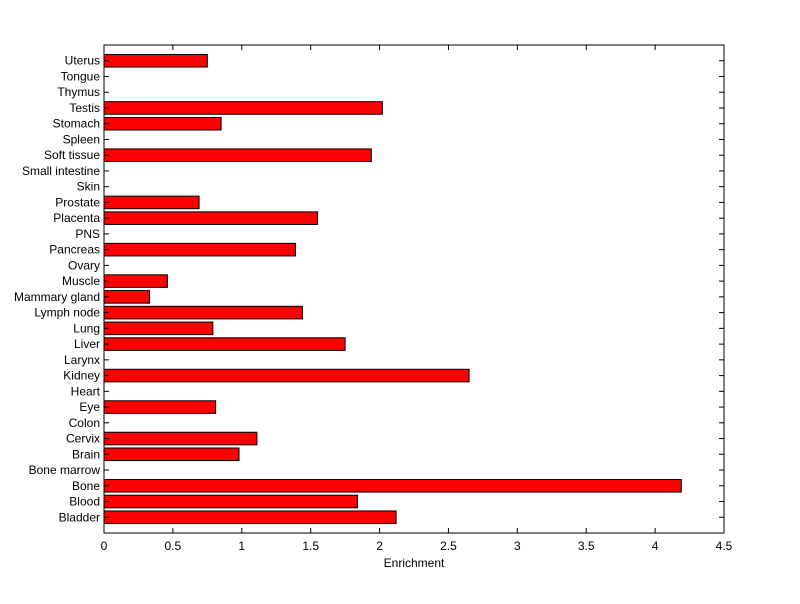  I want to click on bar-pancreas, so click(200, 249).